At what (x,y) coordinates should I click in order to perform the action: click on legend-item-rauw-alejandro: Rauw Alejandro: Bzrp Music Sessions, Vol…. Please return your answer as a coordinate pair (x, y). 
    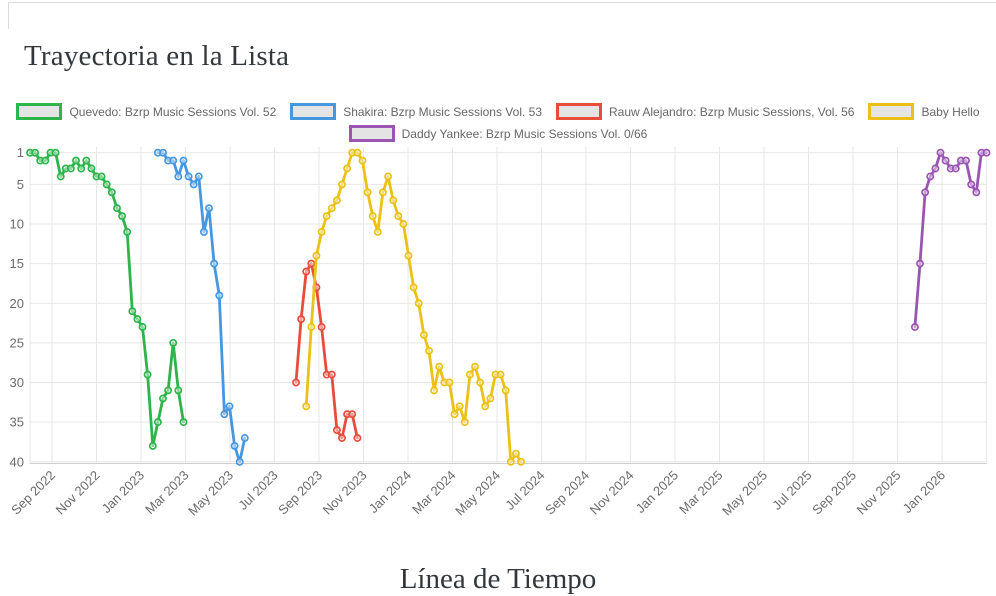
    Looking at the image, I should click on (705, 111).